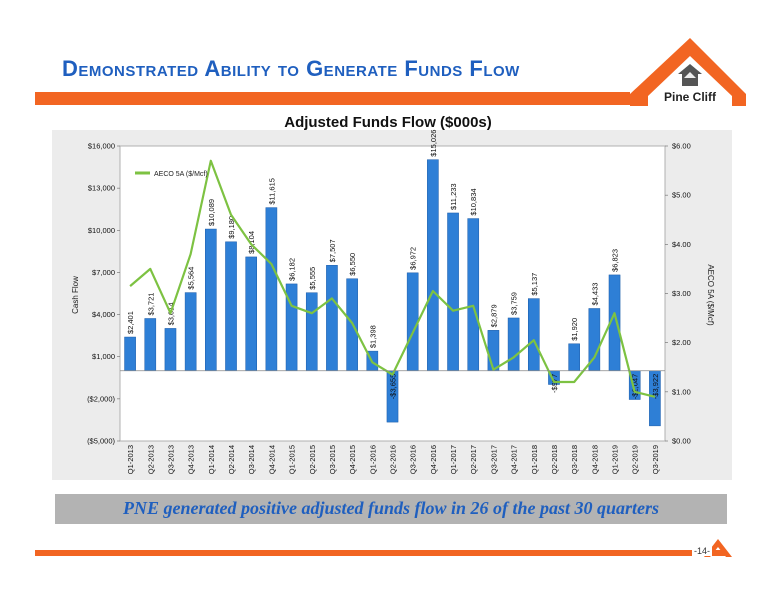 Image resolution: width=776 pixels, height=600 pixels. Describe the element at coordinates (101, 230) in the screenshot. I see `y-tick-label: $10,000` at that location.